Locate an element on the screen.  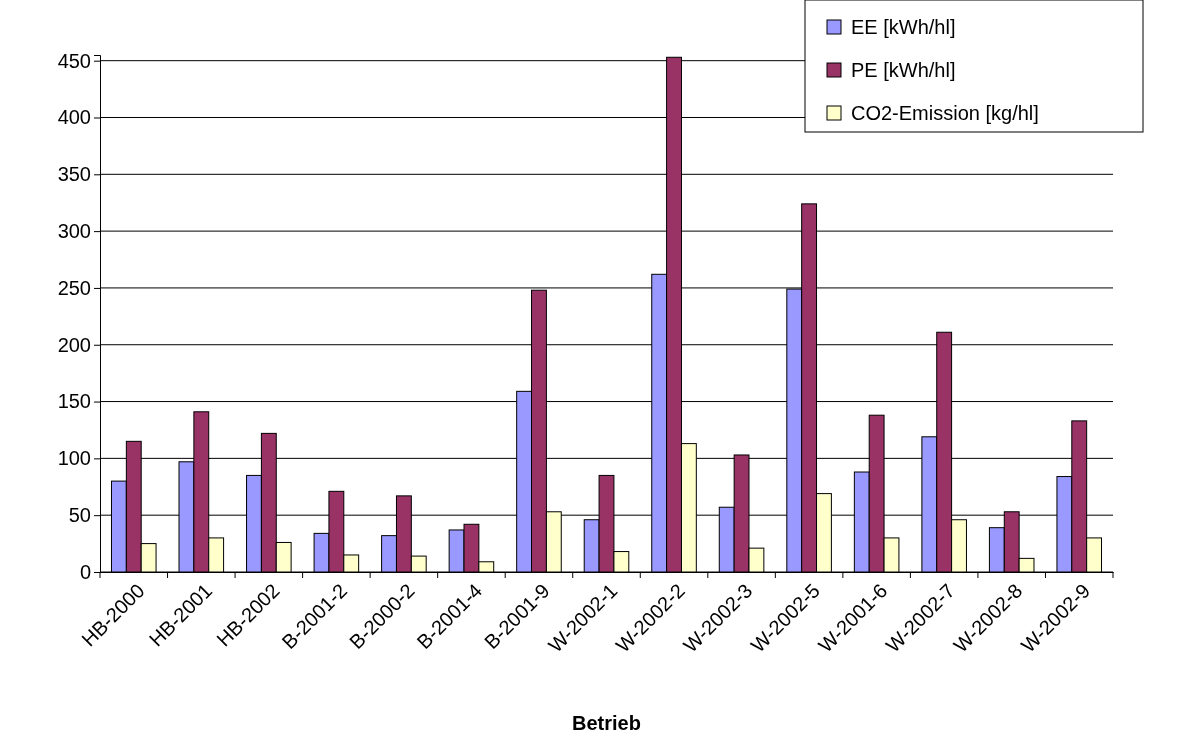
y-tick-label: 0 is located at coordinates (85, 571).